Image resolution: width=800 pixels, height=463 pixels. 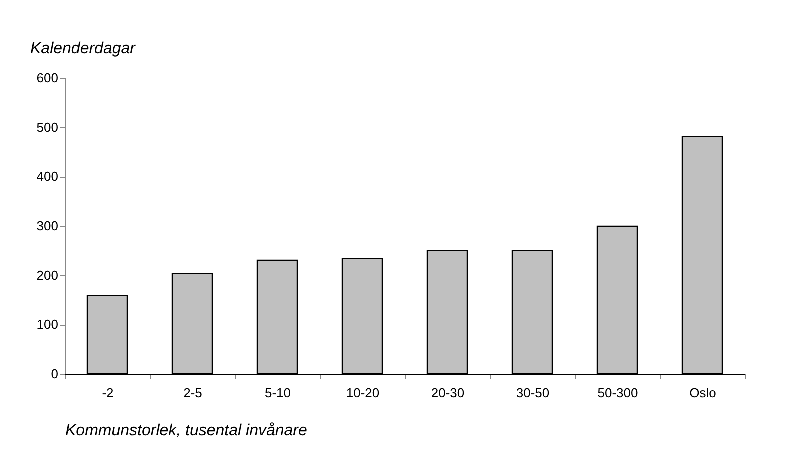 I want to click on x-axis-title: Kommunstorlek, tusental invånare, so click(x=187, y=431).